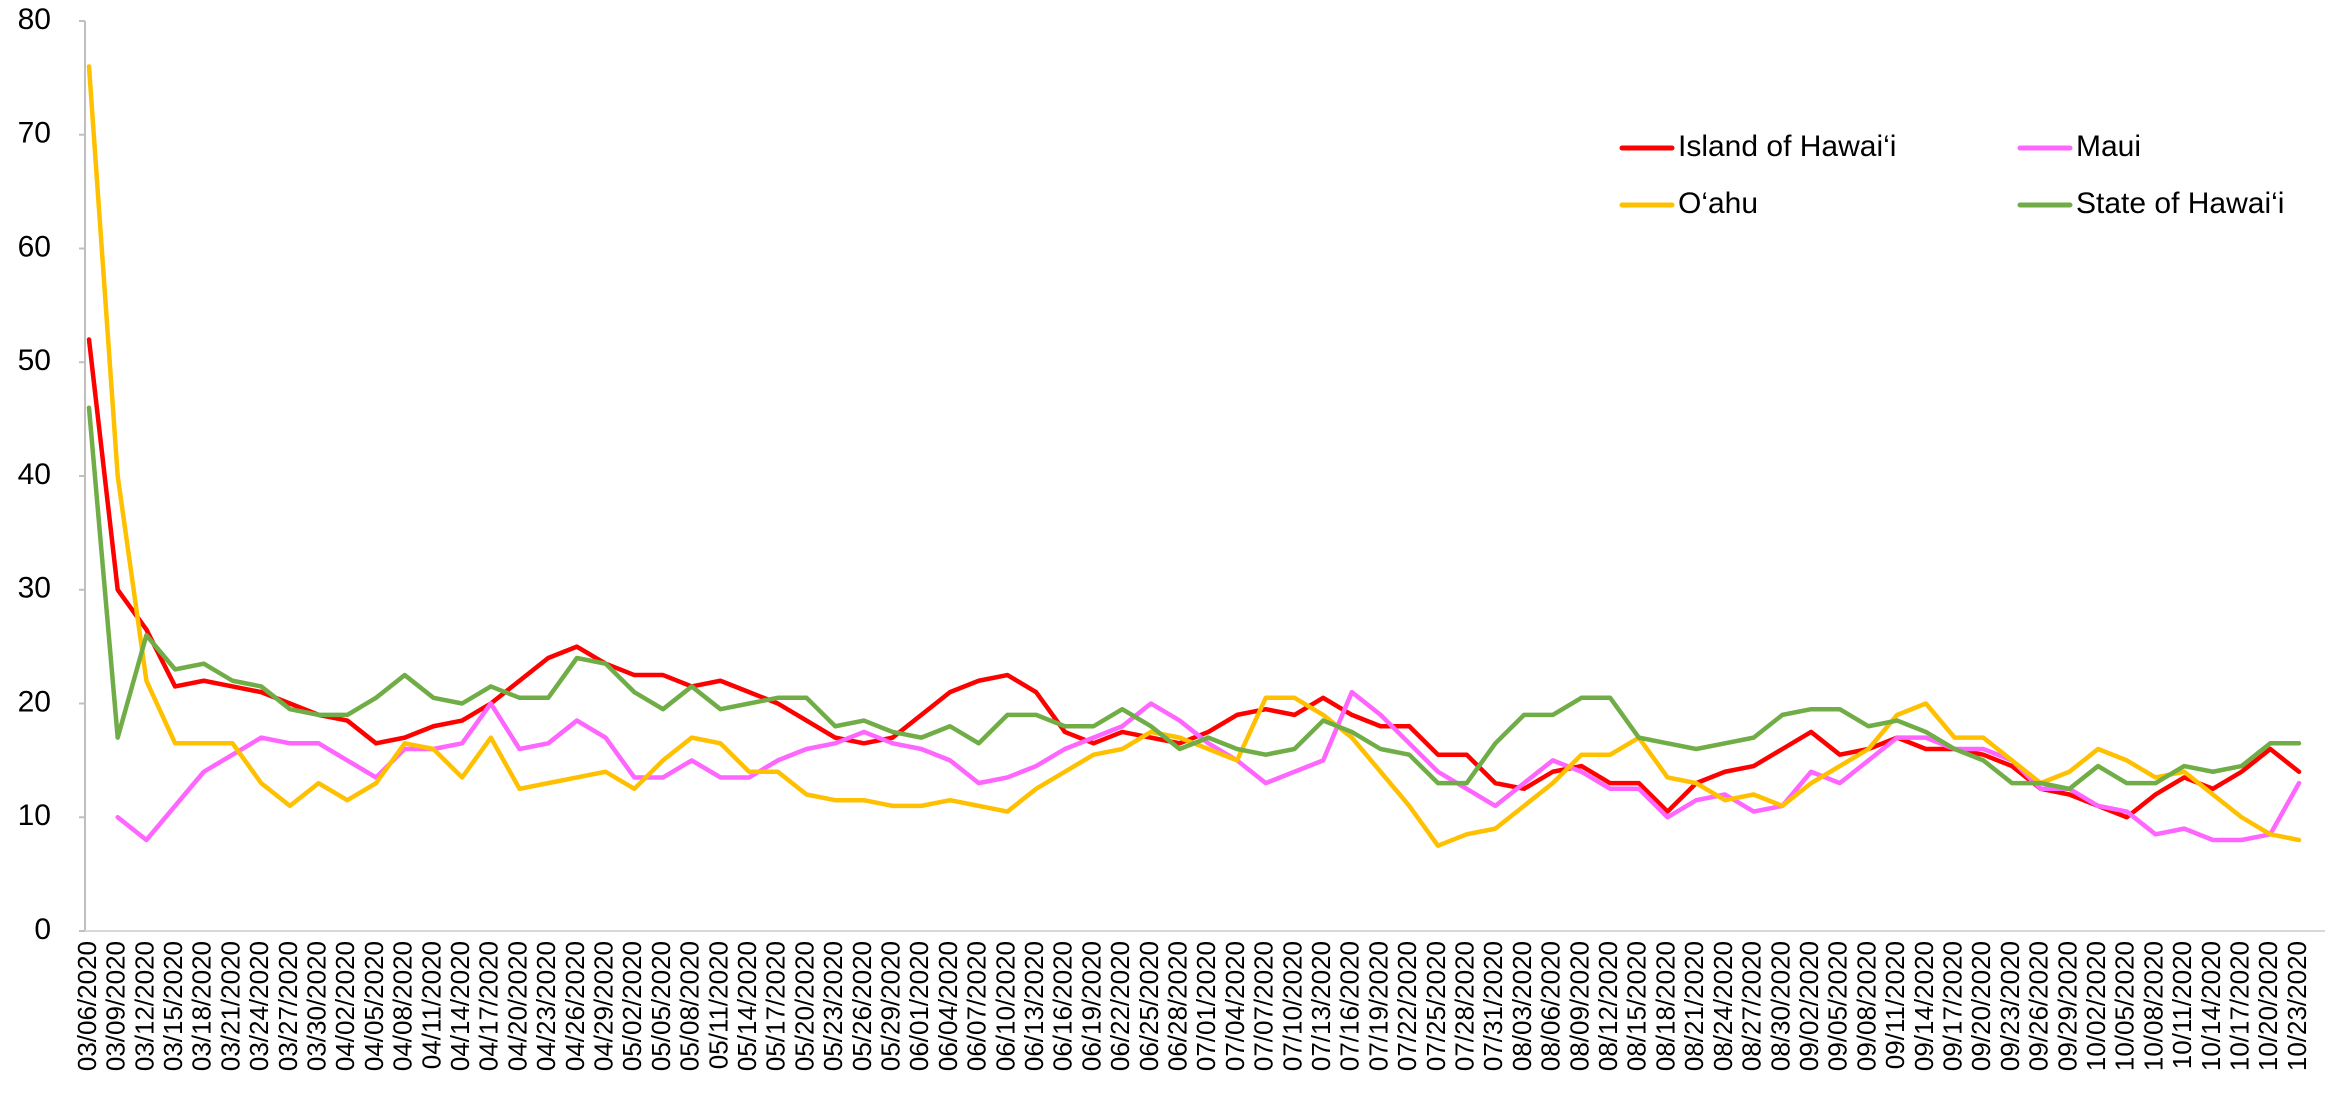 The width and height of the screenshot is (2344, 1115). Describe the element at coordinates (116, 1006) in the screenshot. I see `x-tick-label: 03/09/2020` at that location.